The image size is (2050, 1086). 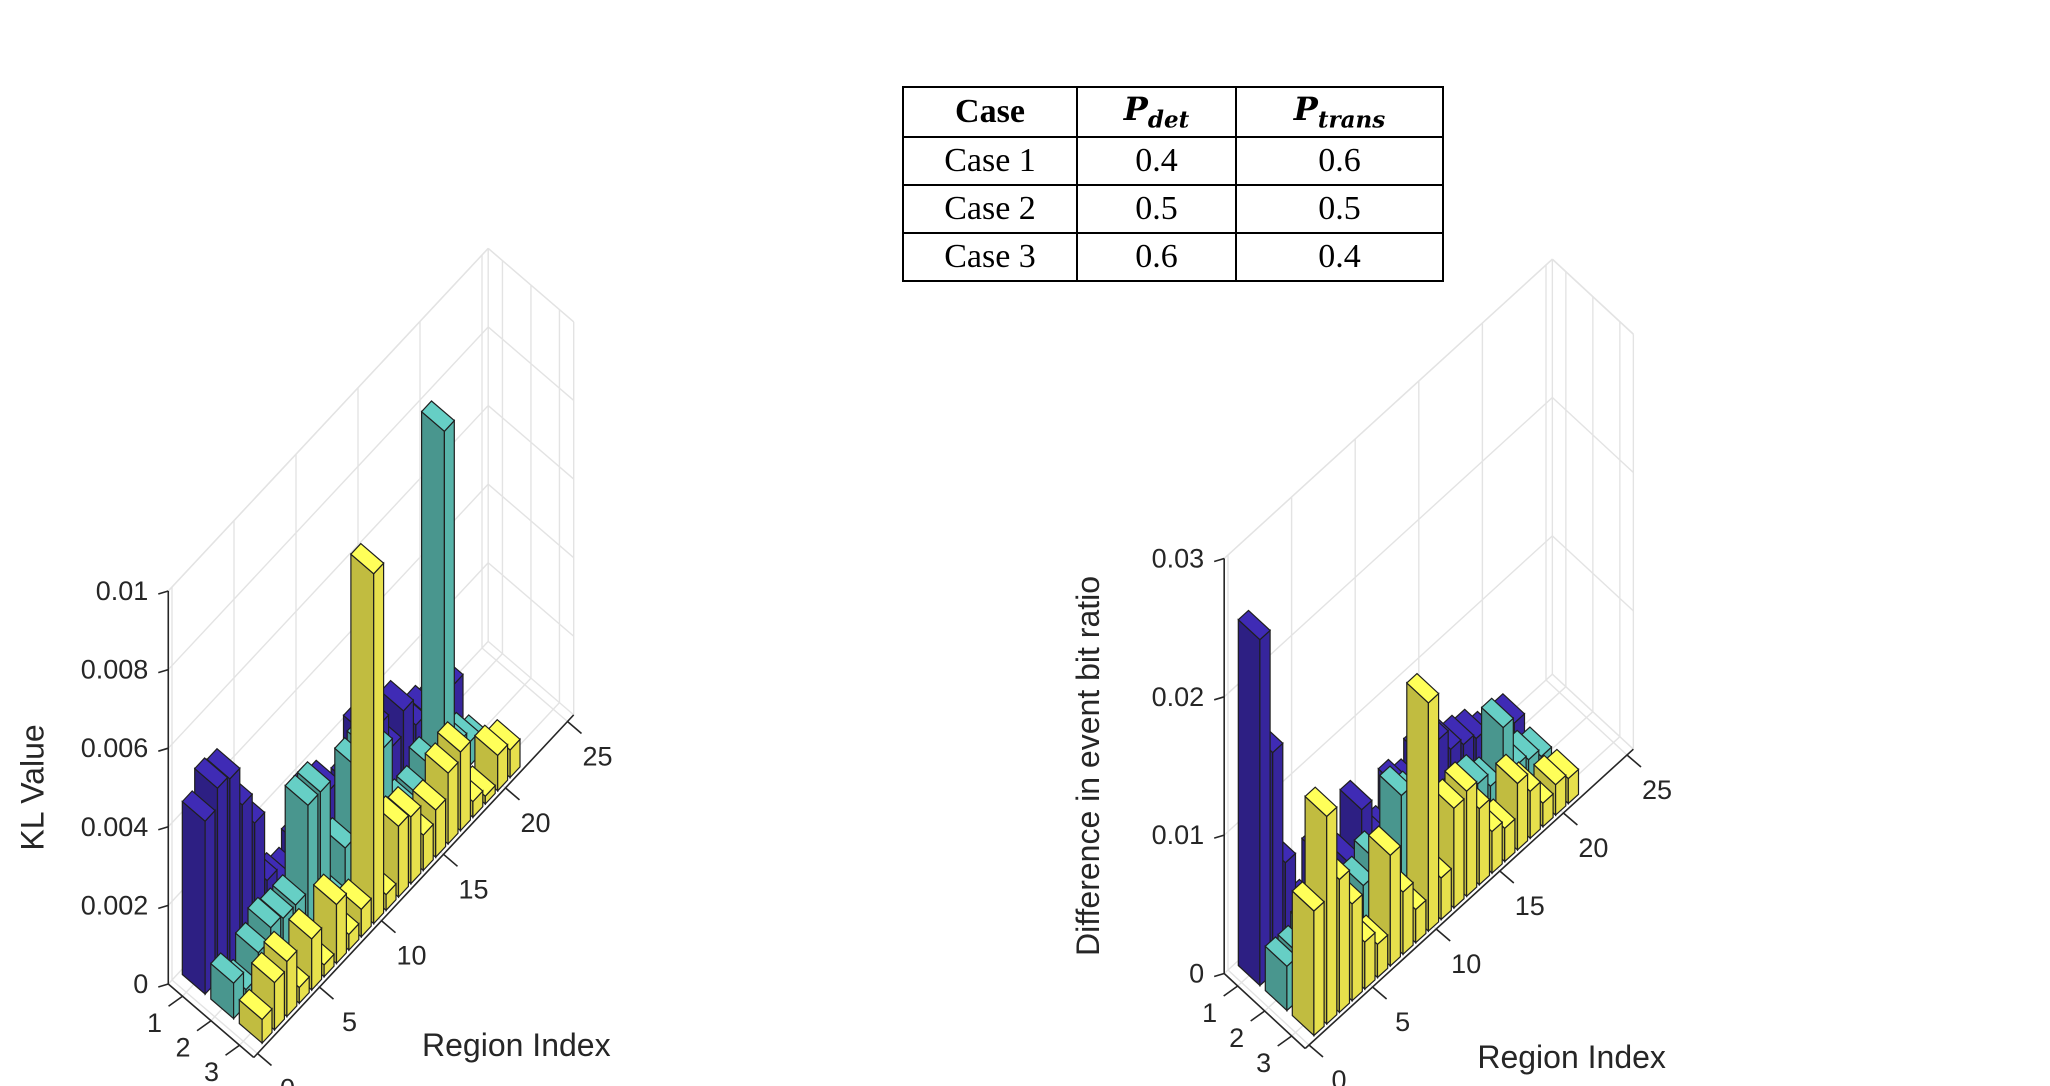 What do you see at coordinates (990, 161) in the screenshot?
I see `row-case: Case 1` at bounding box center [990, 161].